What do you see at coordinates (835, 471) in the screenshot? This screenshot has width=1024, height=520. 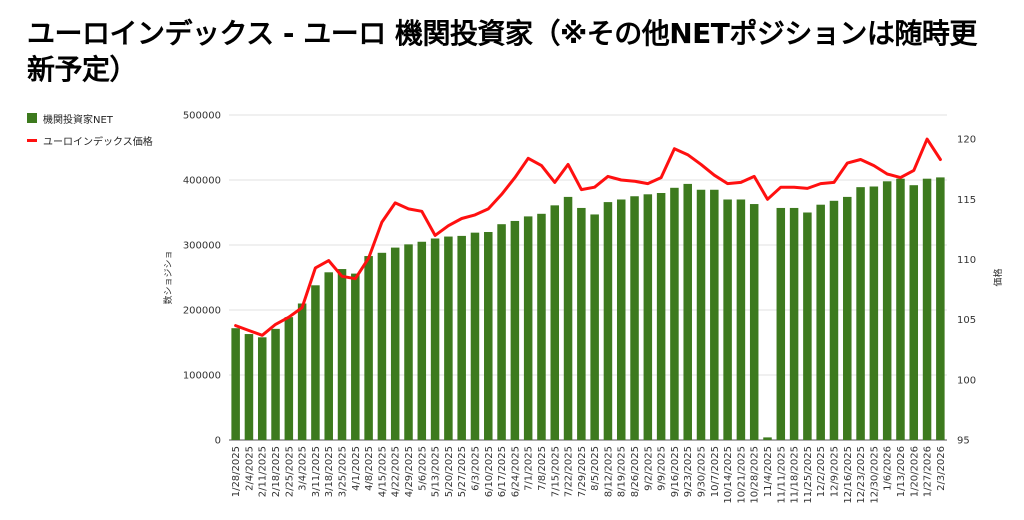 I see `x-tick-label: 12/9/2025` at bounding box center [835, 471].